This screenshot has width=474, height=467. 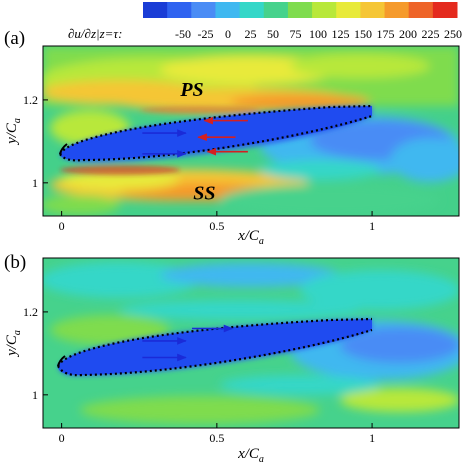 I want to click on arrows-a, so click(x=195, y=137).